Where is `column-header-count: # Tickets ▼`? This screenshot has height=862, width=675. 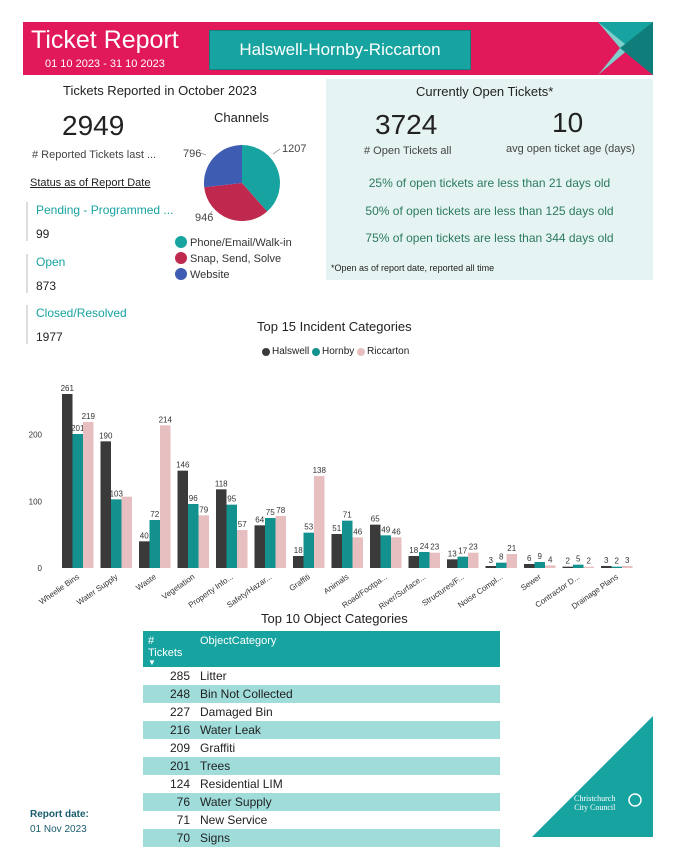
column-header-count: # Tickets ▼ is located at coordinates (169, 649).